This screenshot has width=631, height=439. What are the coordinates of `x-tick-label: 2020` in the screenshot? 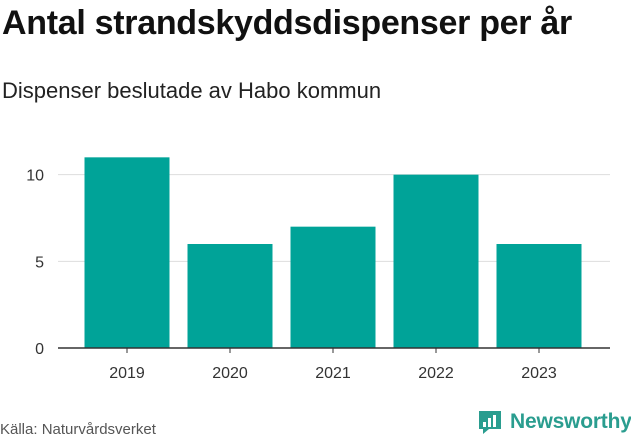 It's located at (230, 373).